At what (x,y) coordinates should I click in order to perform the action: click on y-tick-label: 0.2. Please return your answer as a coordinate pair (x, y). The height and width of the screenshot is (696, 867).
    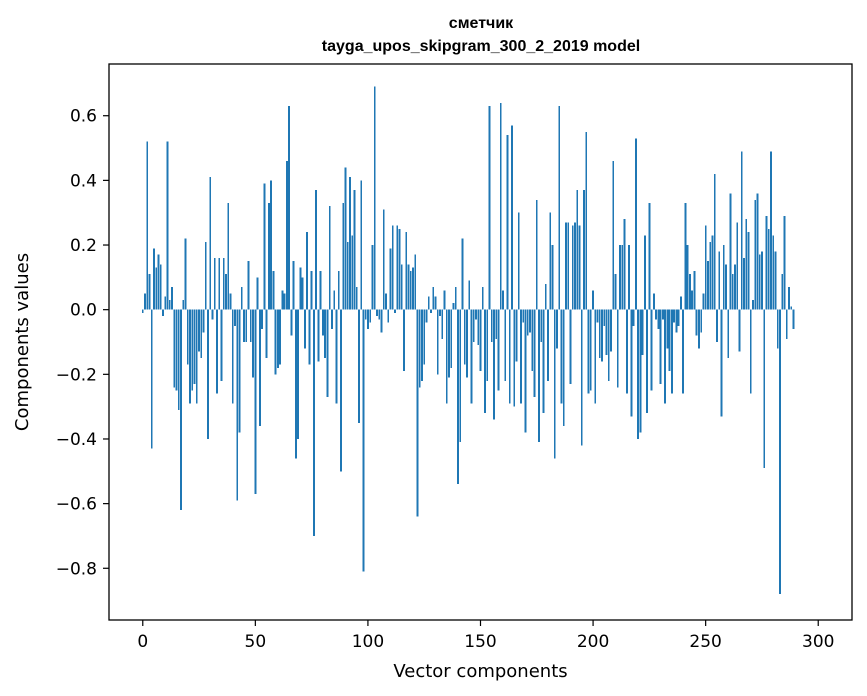
    Looking at the image, I should click on (83, 246).